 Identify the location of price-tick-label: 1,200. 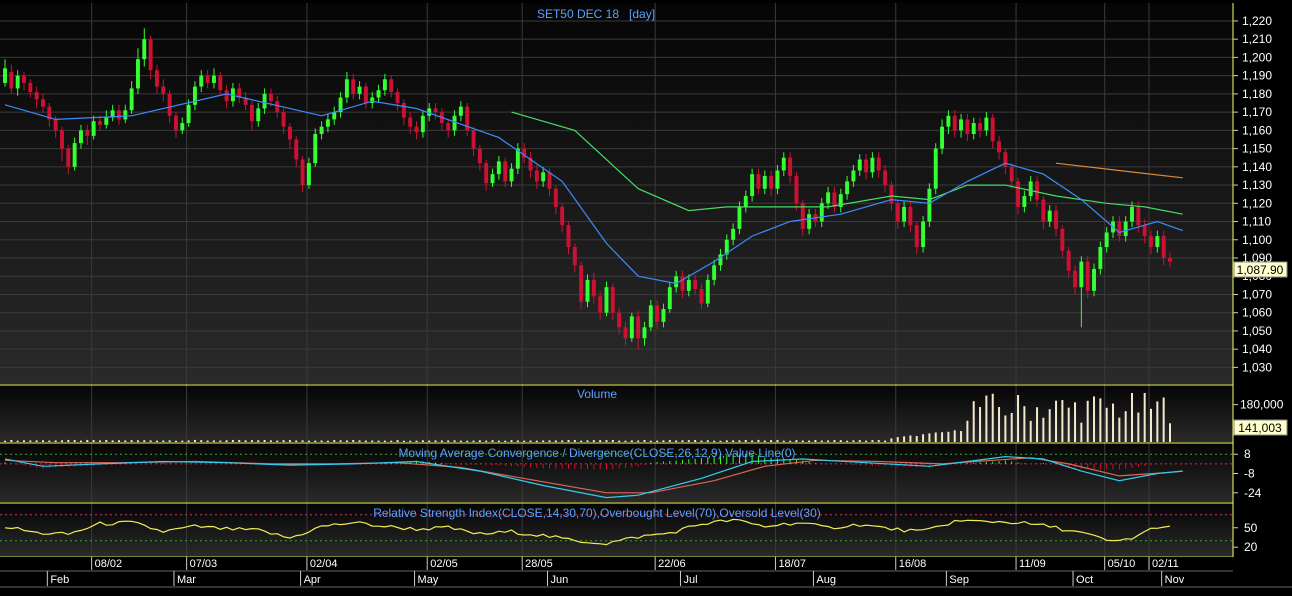
(1257, 57).